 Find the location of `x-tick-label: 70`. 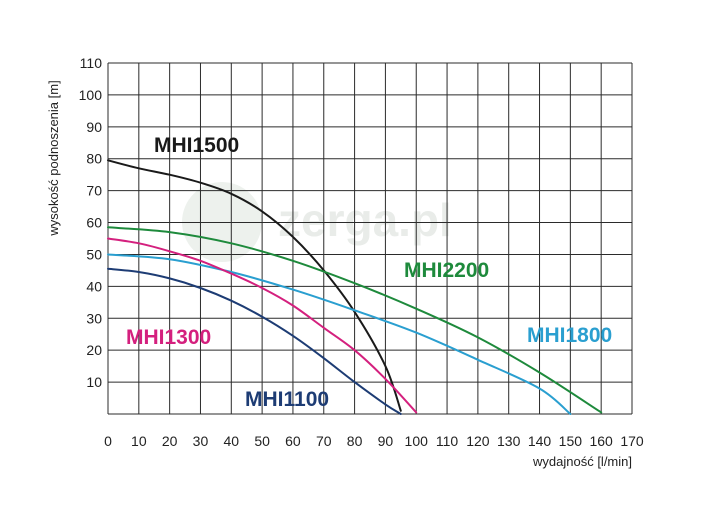

x-tick-label: 70 is located at coordinates (324, 441).